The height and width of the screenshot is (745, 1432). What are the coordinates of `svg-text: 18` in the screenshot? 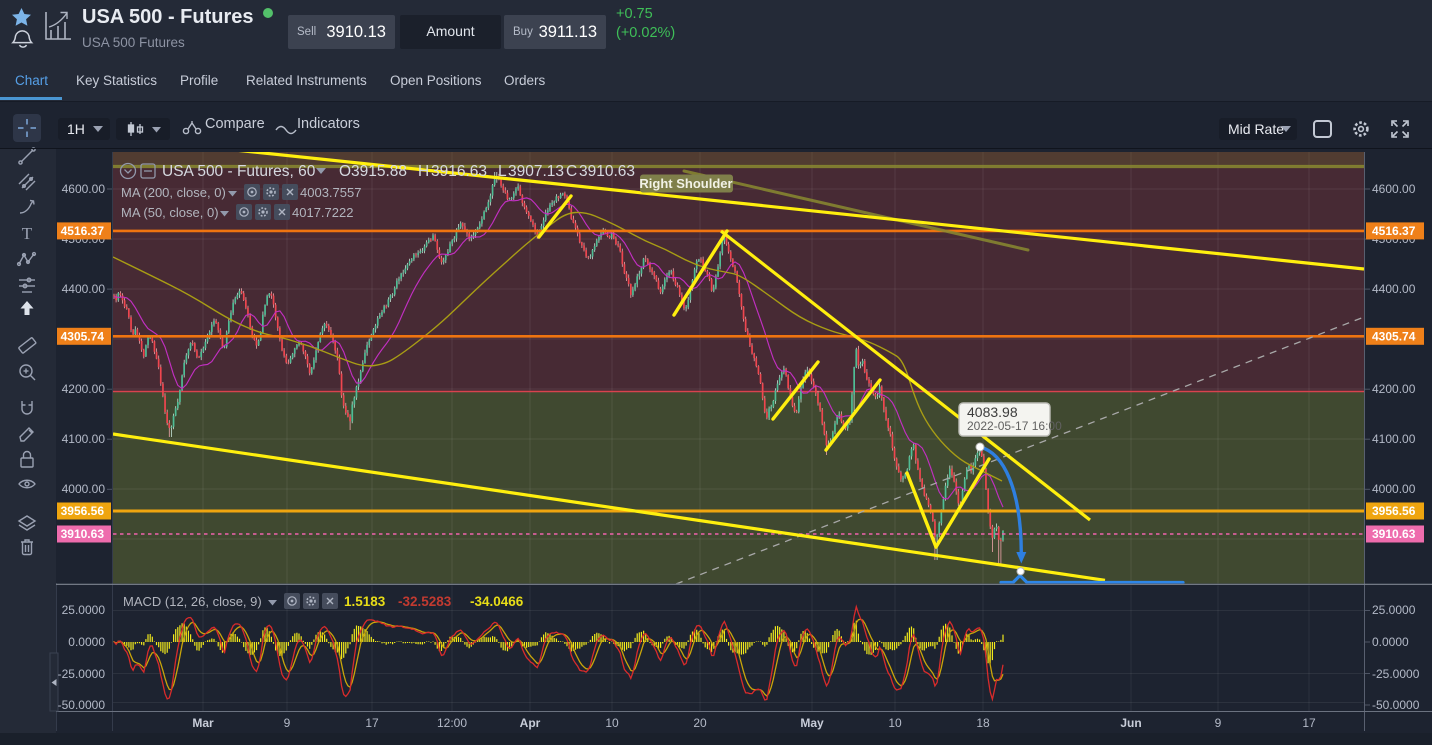 It's located at (983, 723).